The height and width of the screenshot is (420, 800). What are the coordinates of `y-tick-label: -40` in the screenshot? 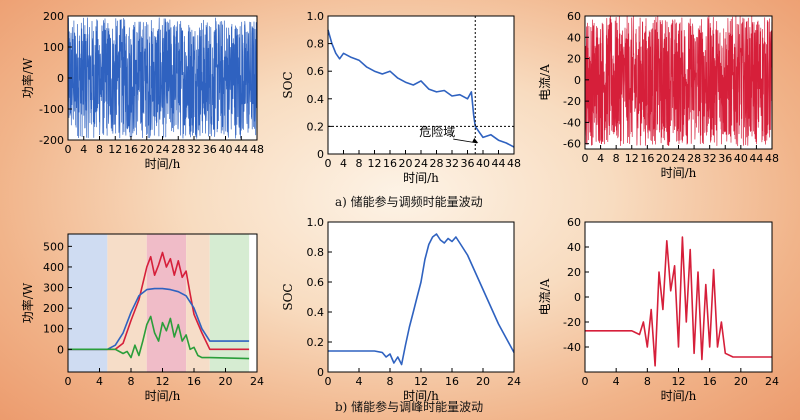 It's located at (572, 122).